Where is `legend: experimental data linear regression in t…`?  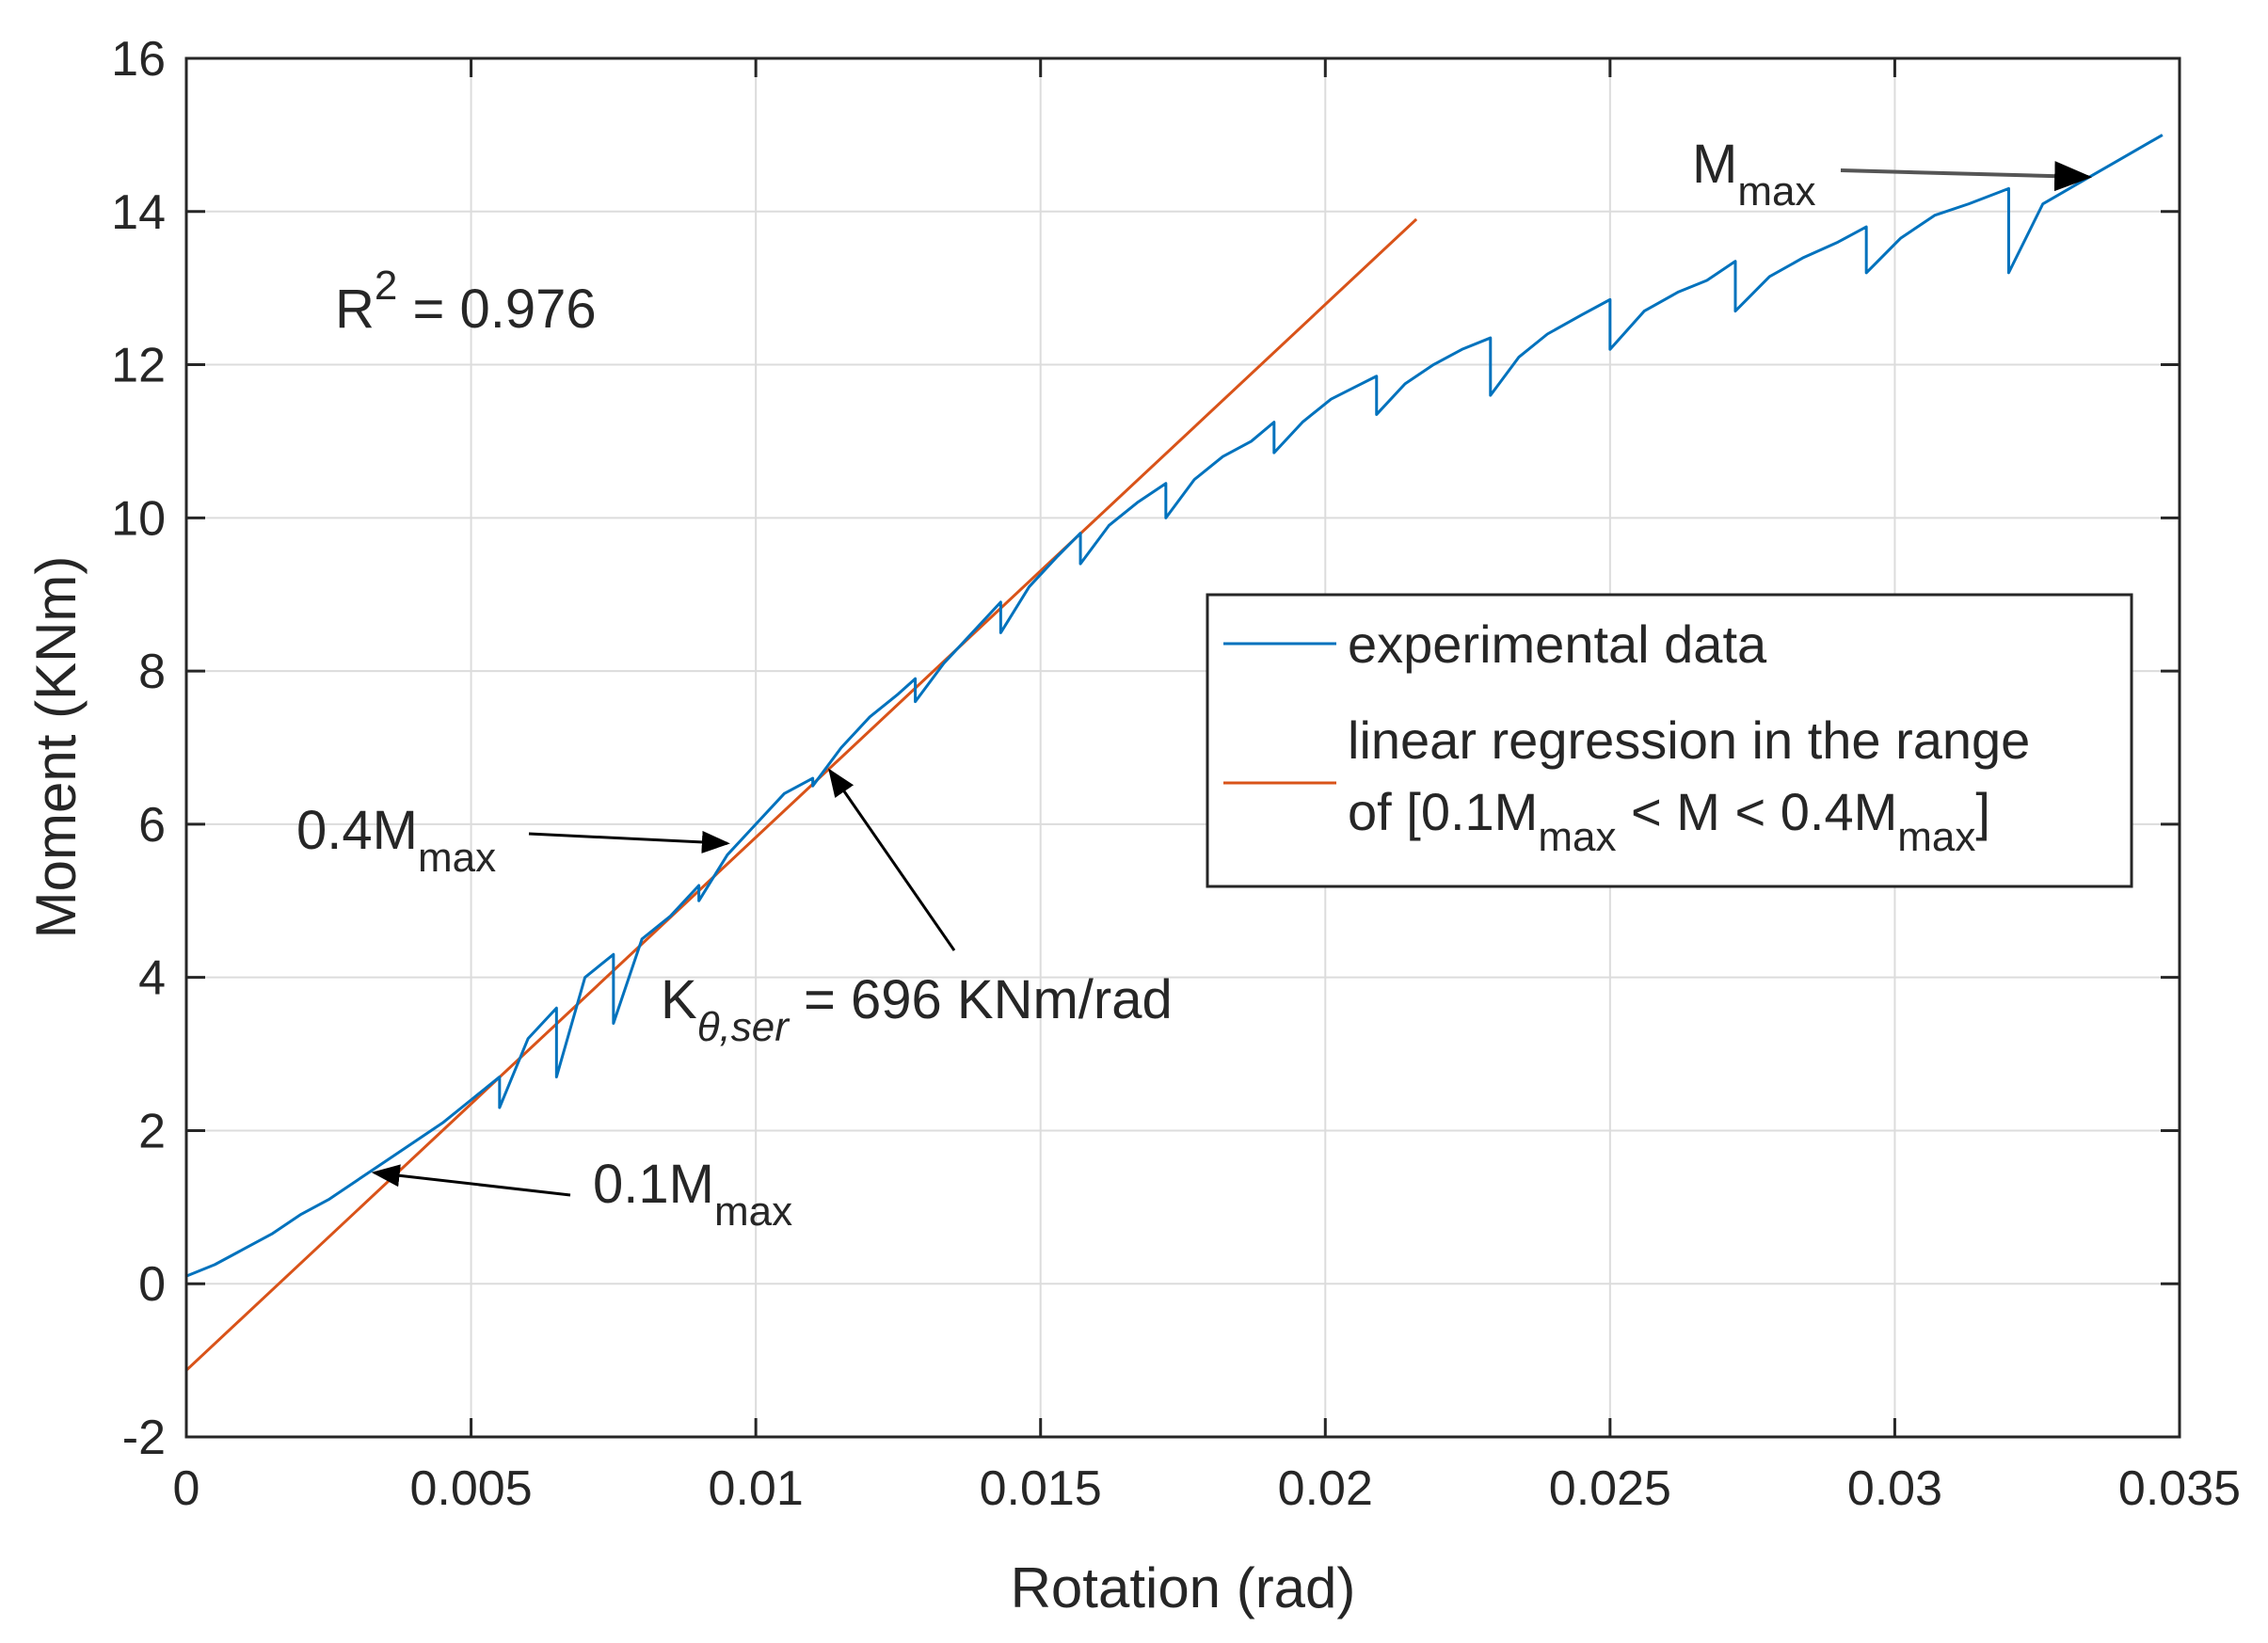
legend: experimental data linear regression in t… is located at coordinates (1669, 740).